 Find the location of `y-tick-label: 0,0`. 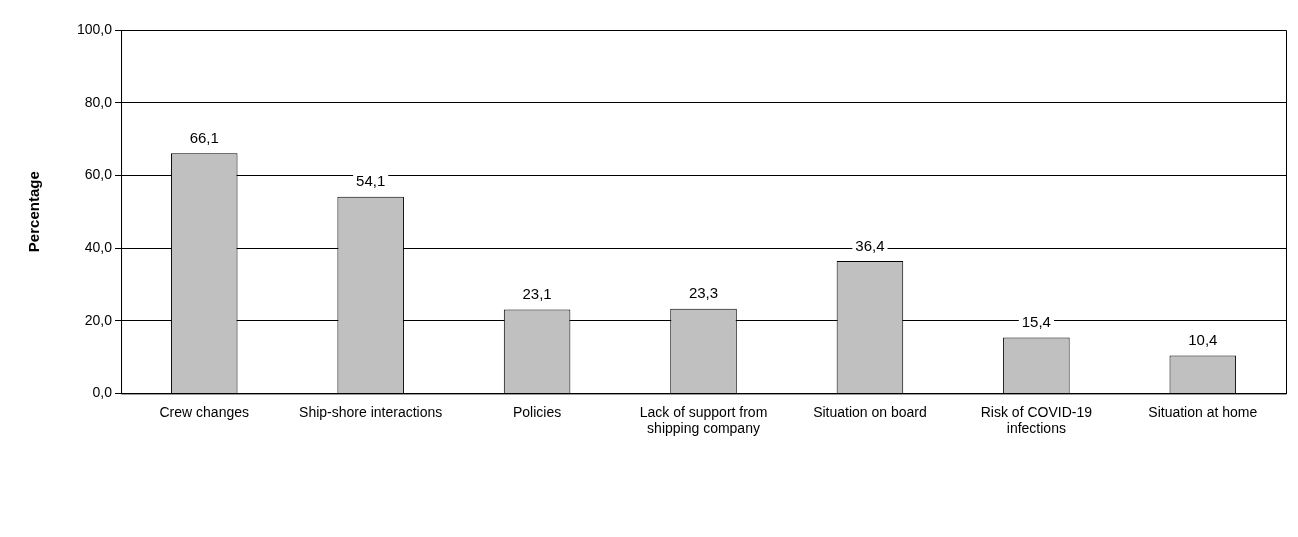

y-tick-label: 0,0 is located at coordinates (102, 392).